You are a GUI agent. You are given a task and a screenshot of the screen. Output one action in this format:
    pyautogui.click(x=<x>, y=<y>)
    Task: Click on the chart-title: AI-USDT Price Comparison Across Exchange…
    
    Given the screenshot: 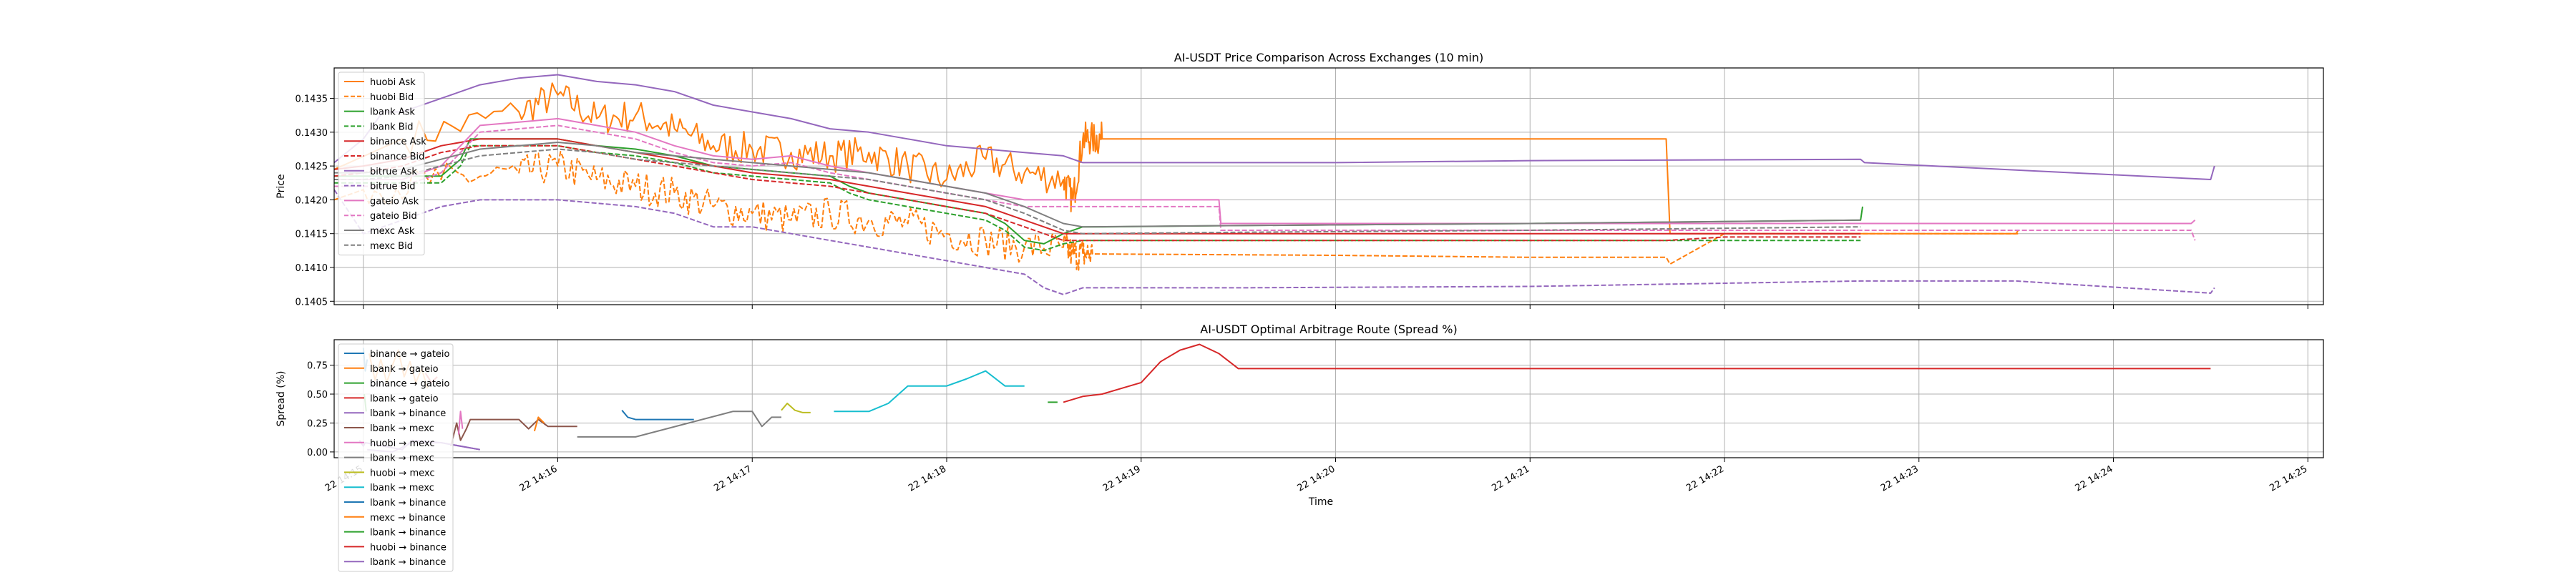 What is the action you would take?
    pyautogui.click(x=1328, y=58)
    